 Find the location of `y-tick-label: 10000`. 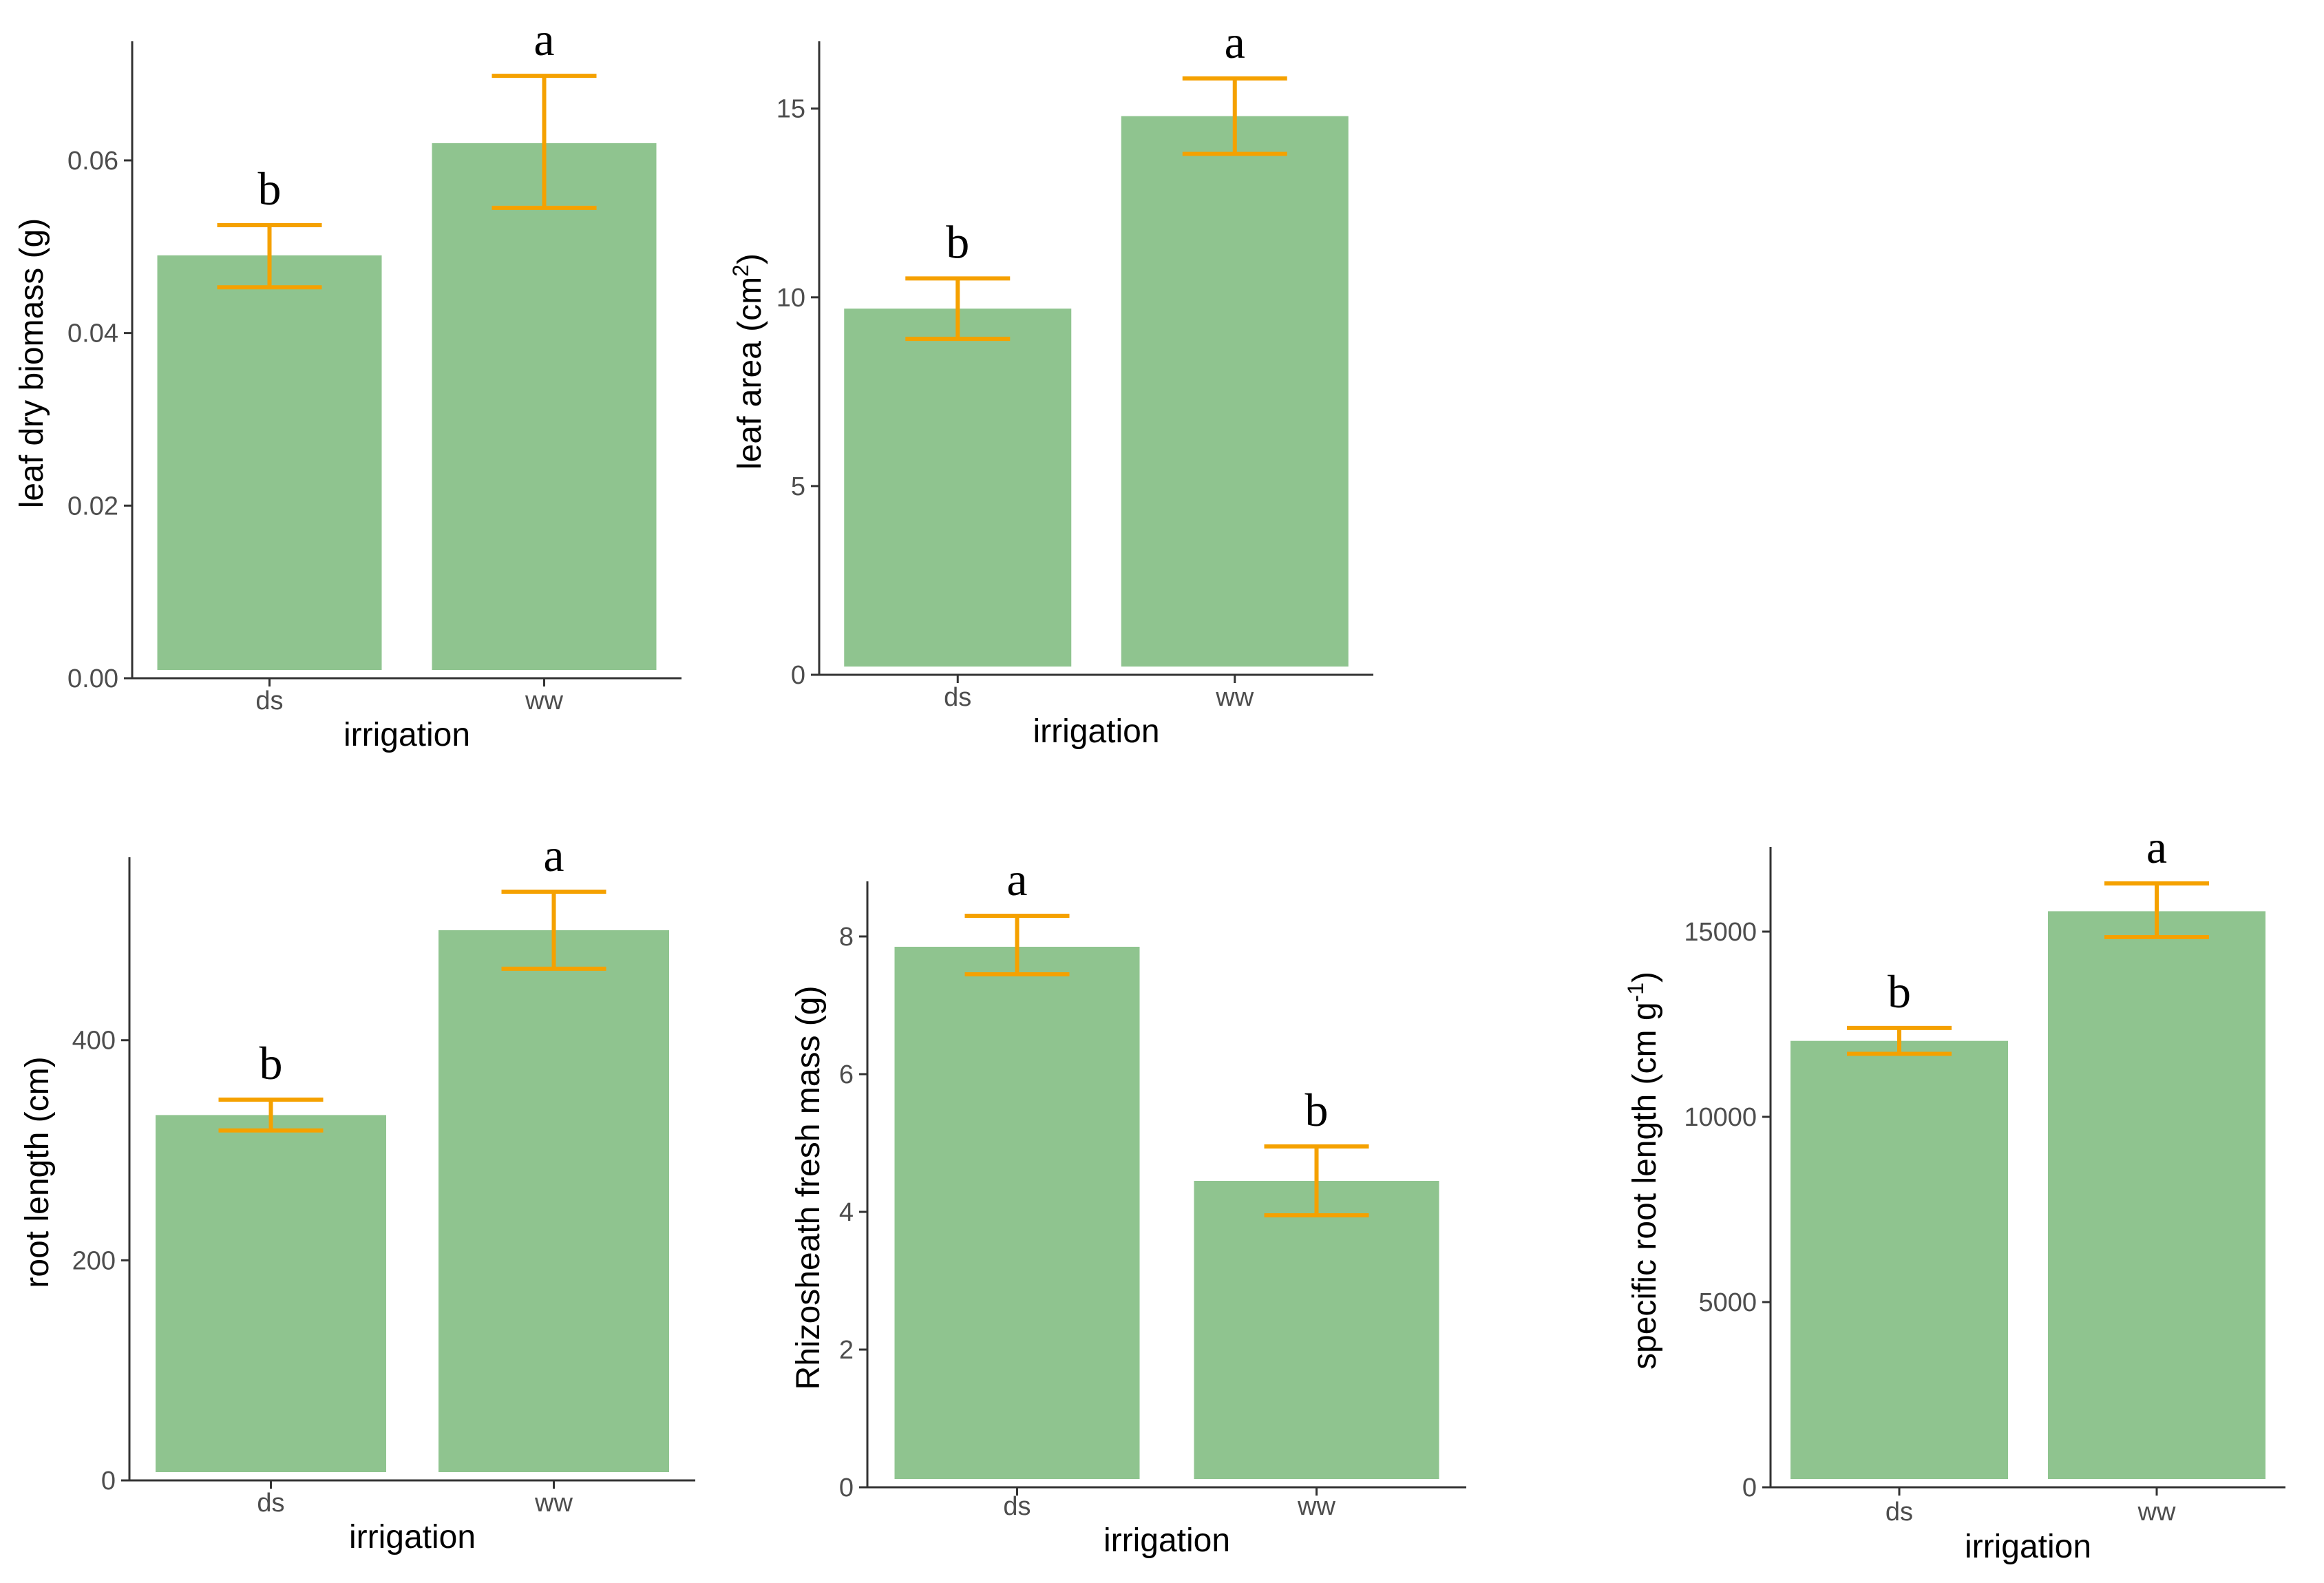

y-tick-label: 10000 is located at coordinates (1720, 1117).